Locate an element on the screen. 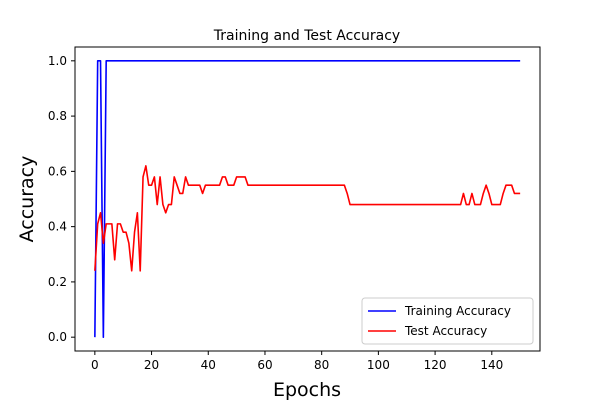 This screenshot has height=400, width=600. x-tick-label: 120 is located at coordinates (435, 365).